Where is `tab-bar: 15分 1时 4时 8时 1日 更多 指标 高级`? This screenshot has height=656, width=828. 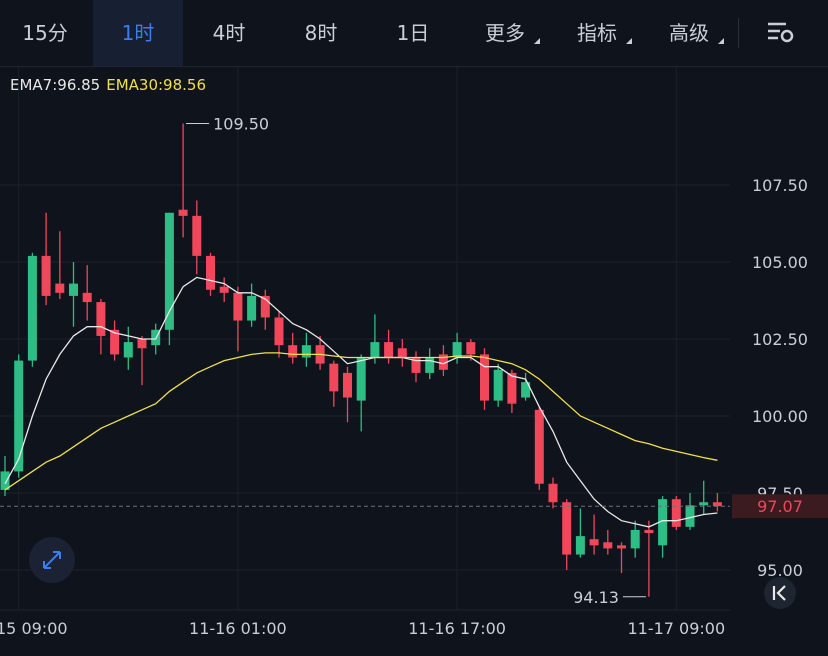
tab-bar: 15分 1时 4时 8时 1日 更多 指标 高级 is located at coordinates (414, 33).